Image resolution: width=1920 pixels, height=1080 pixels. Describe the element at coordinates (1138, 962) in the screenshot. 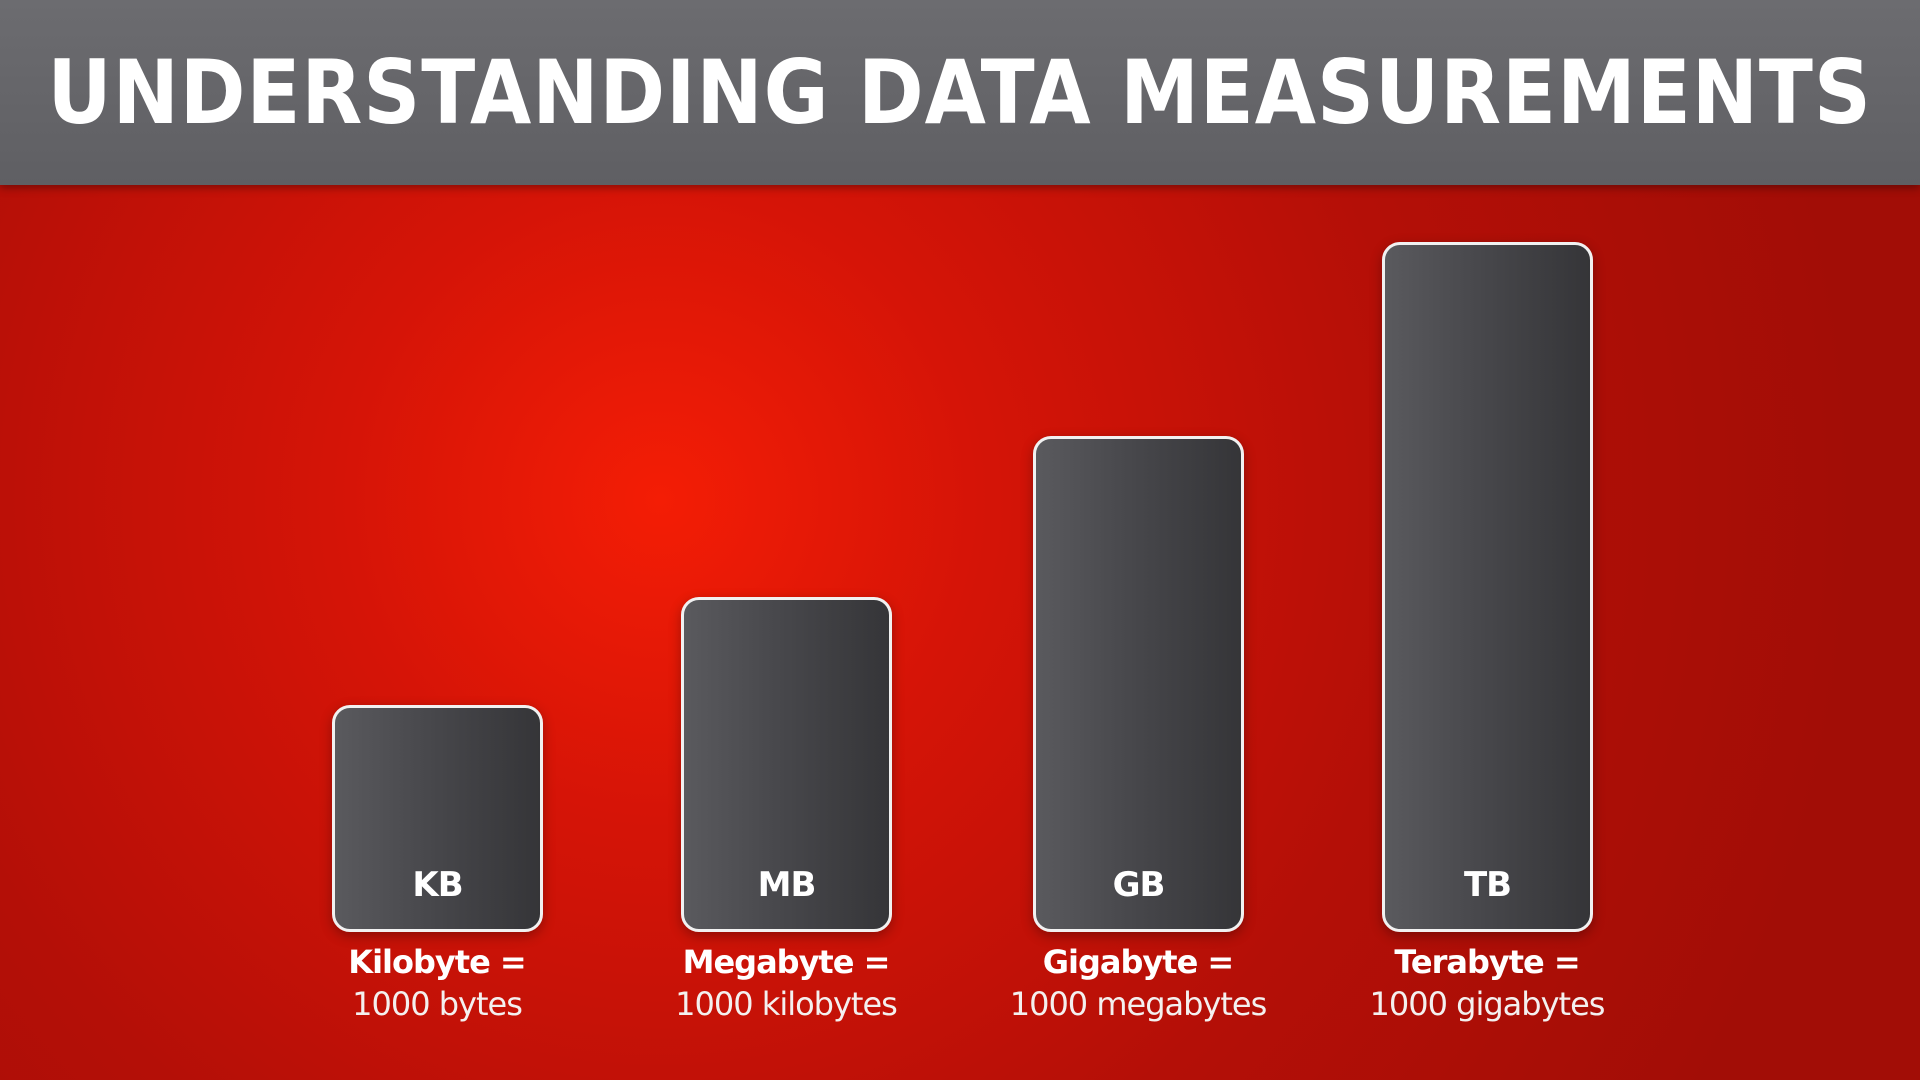

I see `caption-gigabyte-name: Gigabyte =` at that location.